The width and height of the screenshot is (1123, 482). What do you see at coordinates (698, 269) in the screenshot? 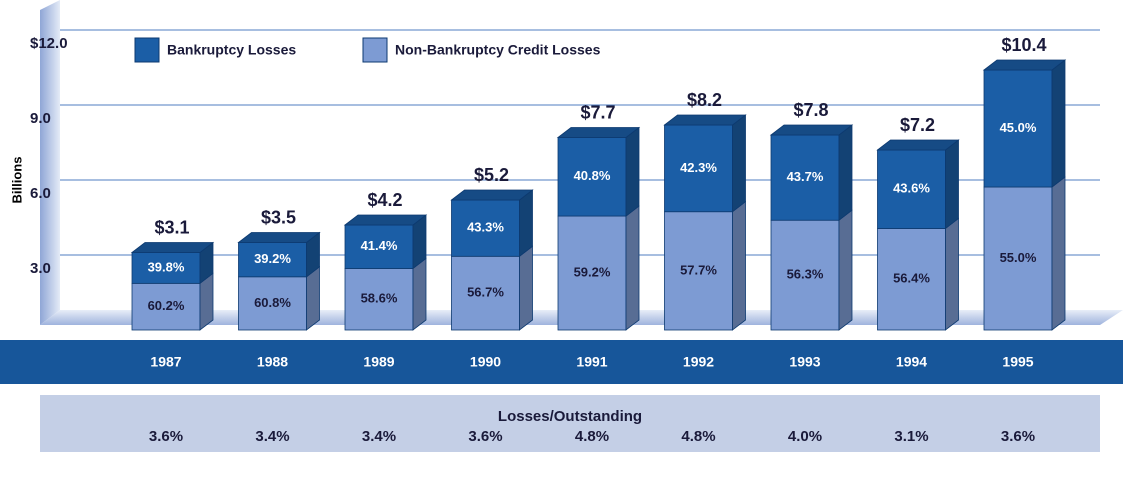
I see `segment-label: 57.7%` at bounding box center [698, 269].